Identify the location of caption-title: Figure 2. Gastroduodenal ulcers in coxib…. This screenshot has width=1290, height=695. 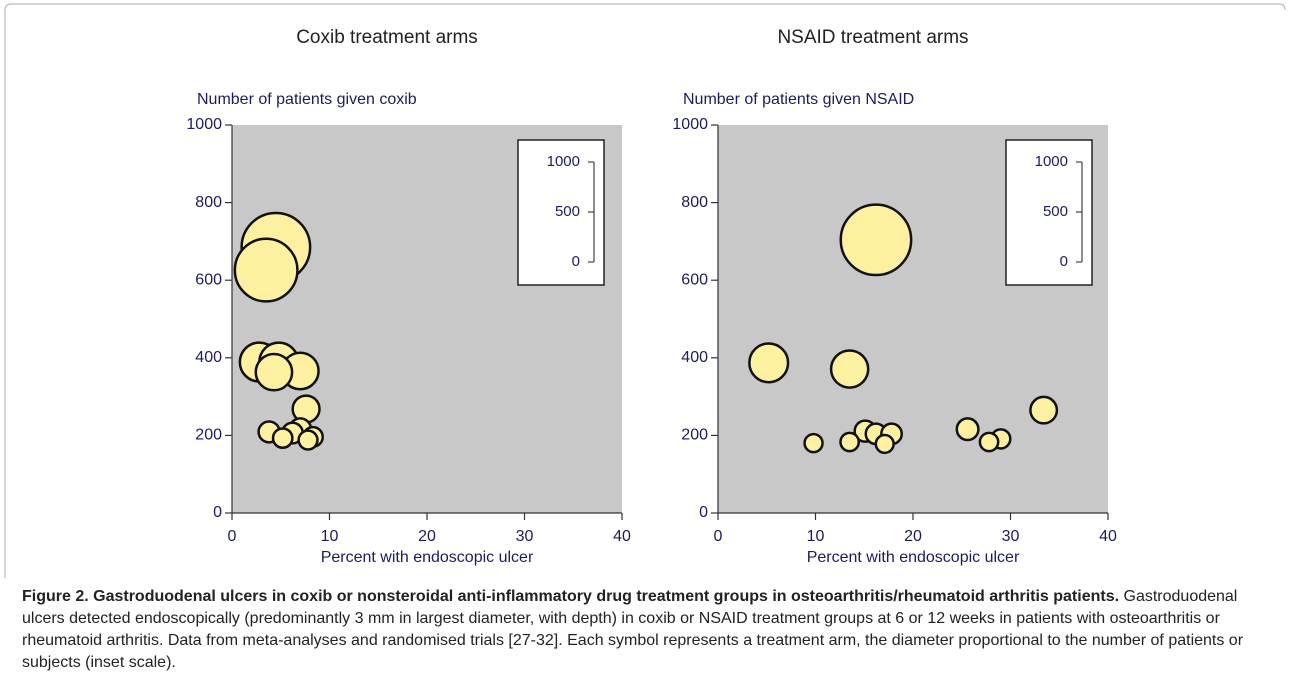
(571, 596).